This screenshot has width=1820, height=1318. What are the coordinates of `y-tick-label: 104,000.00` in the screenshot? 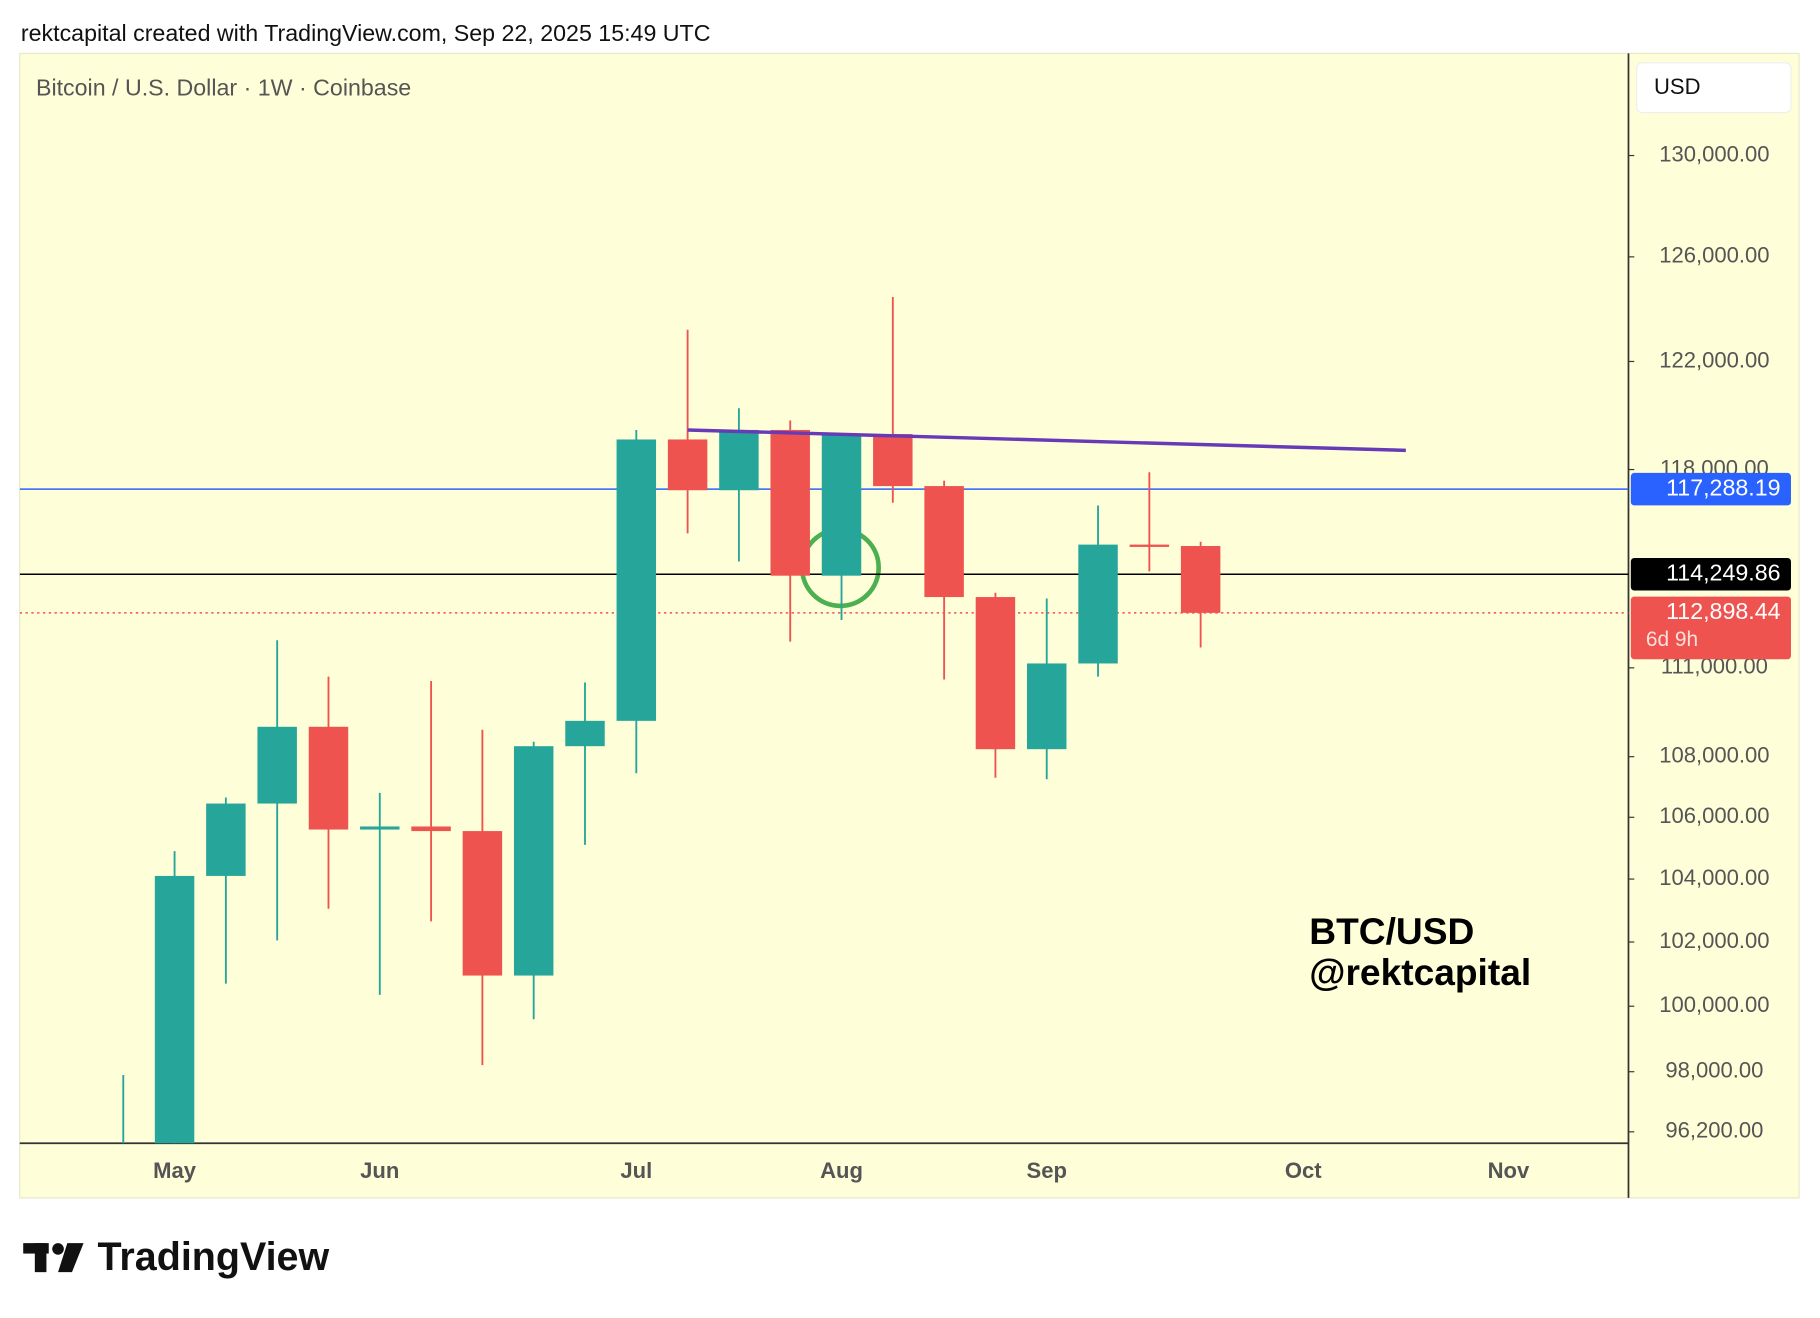 It's located at (1714, 877).